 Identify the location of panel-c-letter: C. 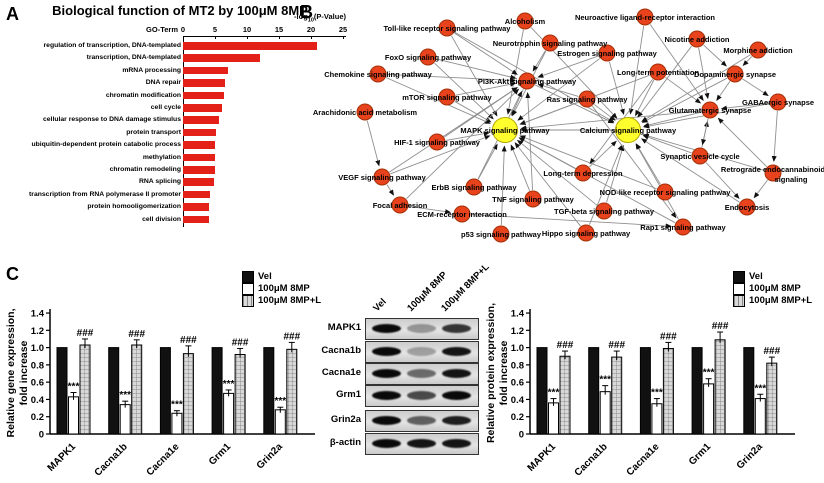
(12, 274).